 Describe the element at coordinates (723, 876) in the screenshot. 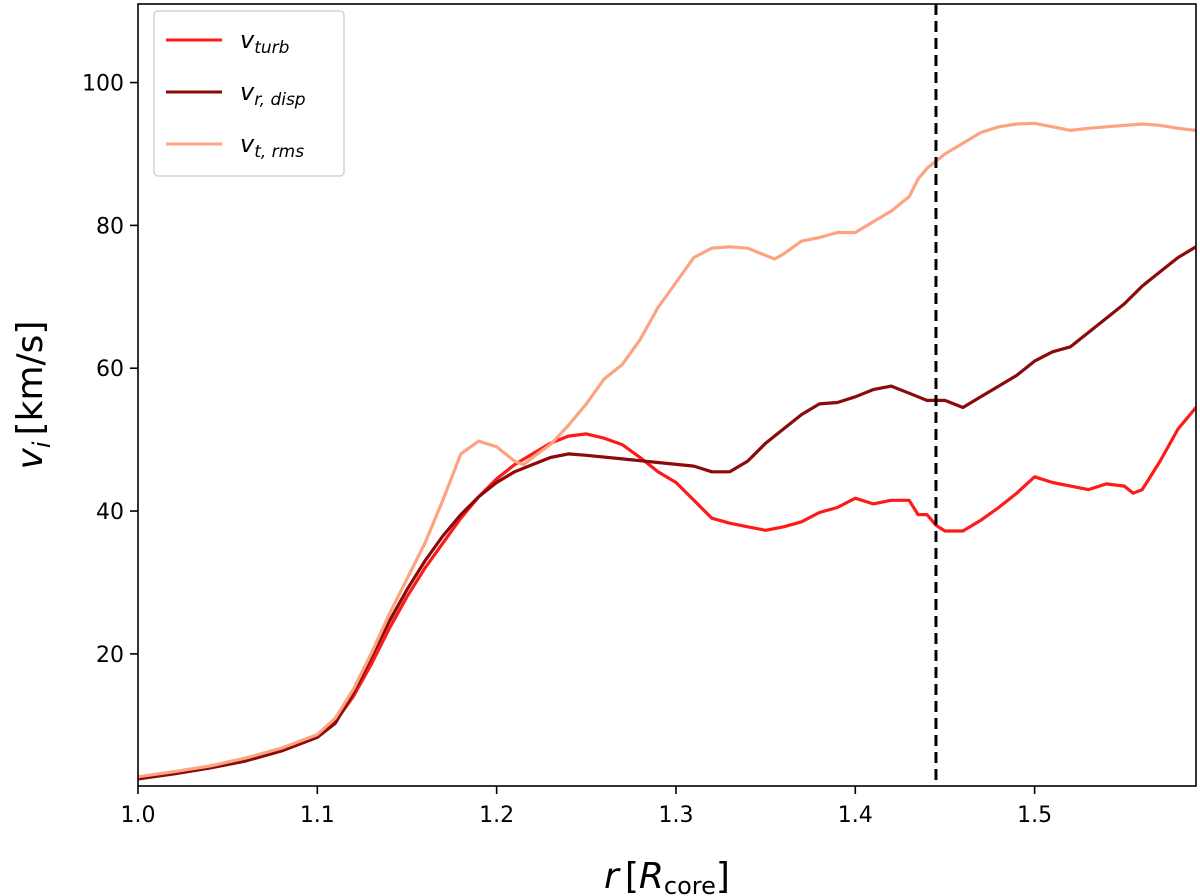

I see `x-axis-label-bracket-close: ]` at that location.